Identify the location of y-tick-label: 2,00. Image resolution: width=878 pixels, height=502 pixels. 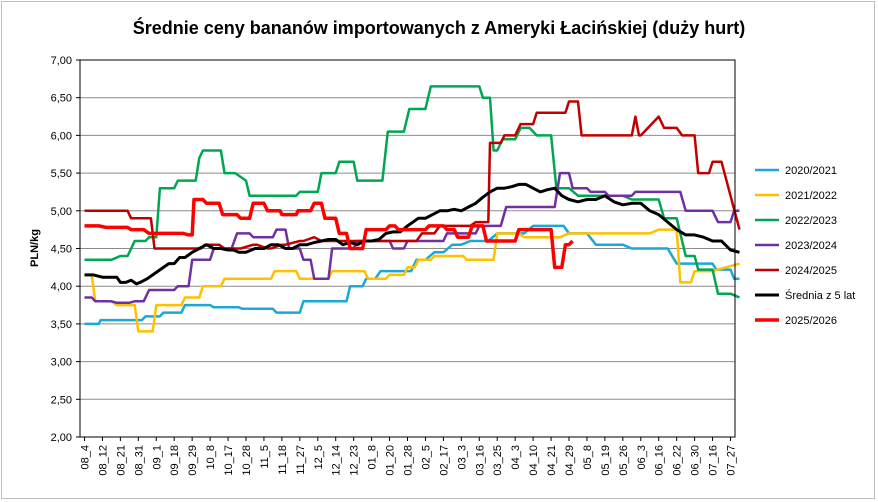
(61, 438).